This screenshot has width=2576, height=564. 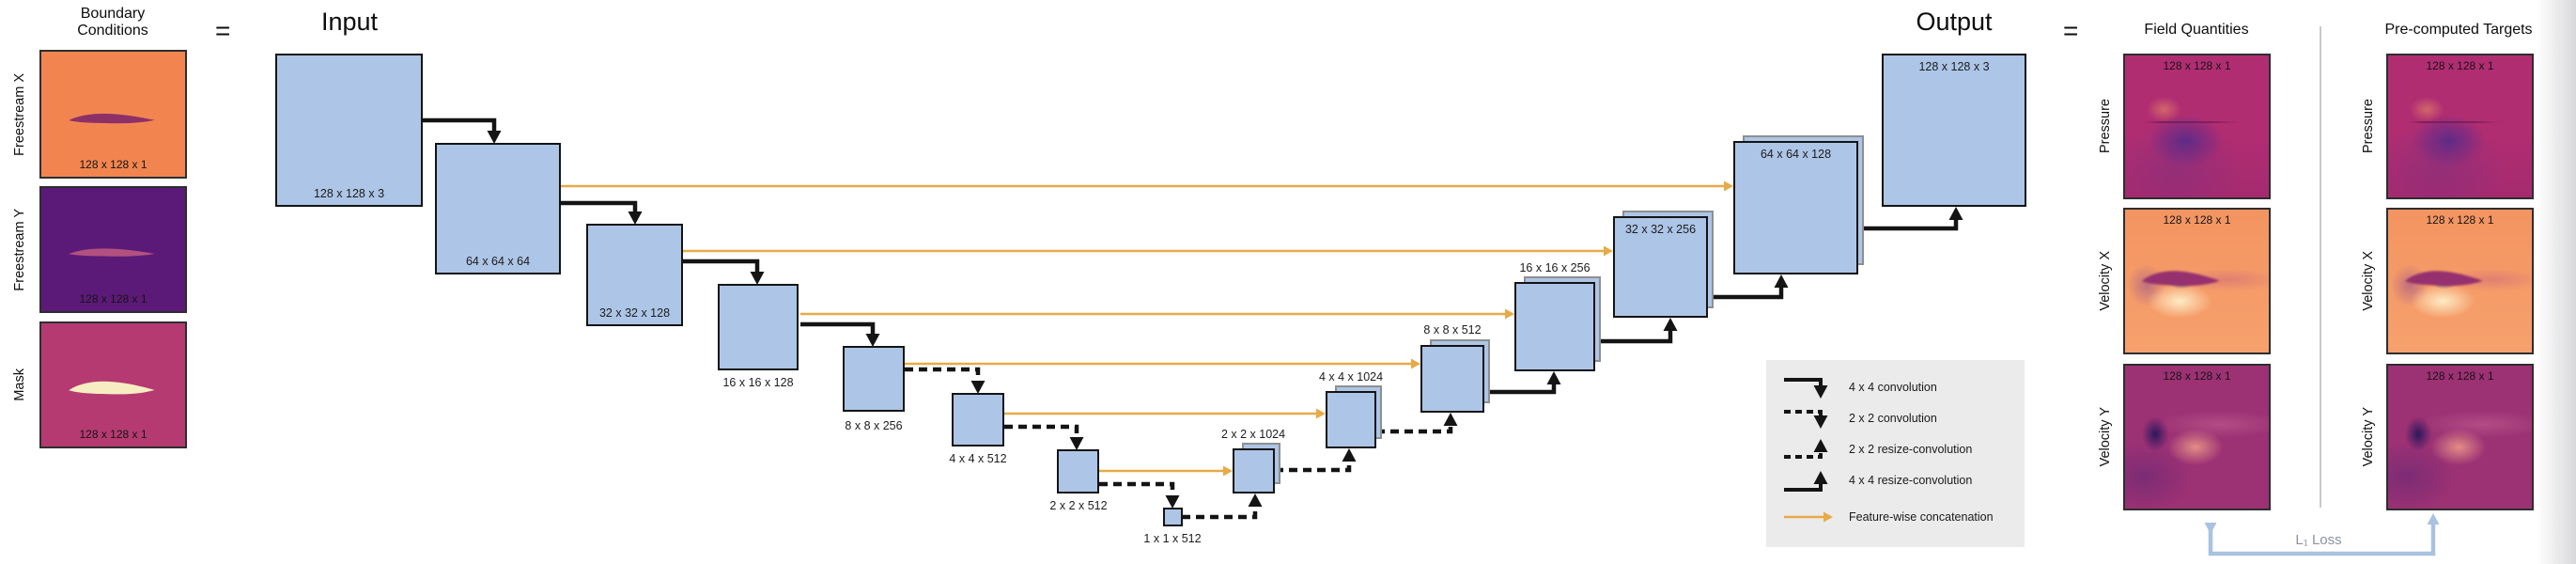 What do you see at coordinates (1557, 323) in the screenshot?
I see `unet-box-dec16` at bounding box center [1557, 323].